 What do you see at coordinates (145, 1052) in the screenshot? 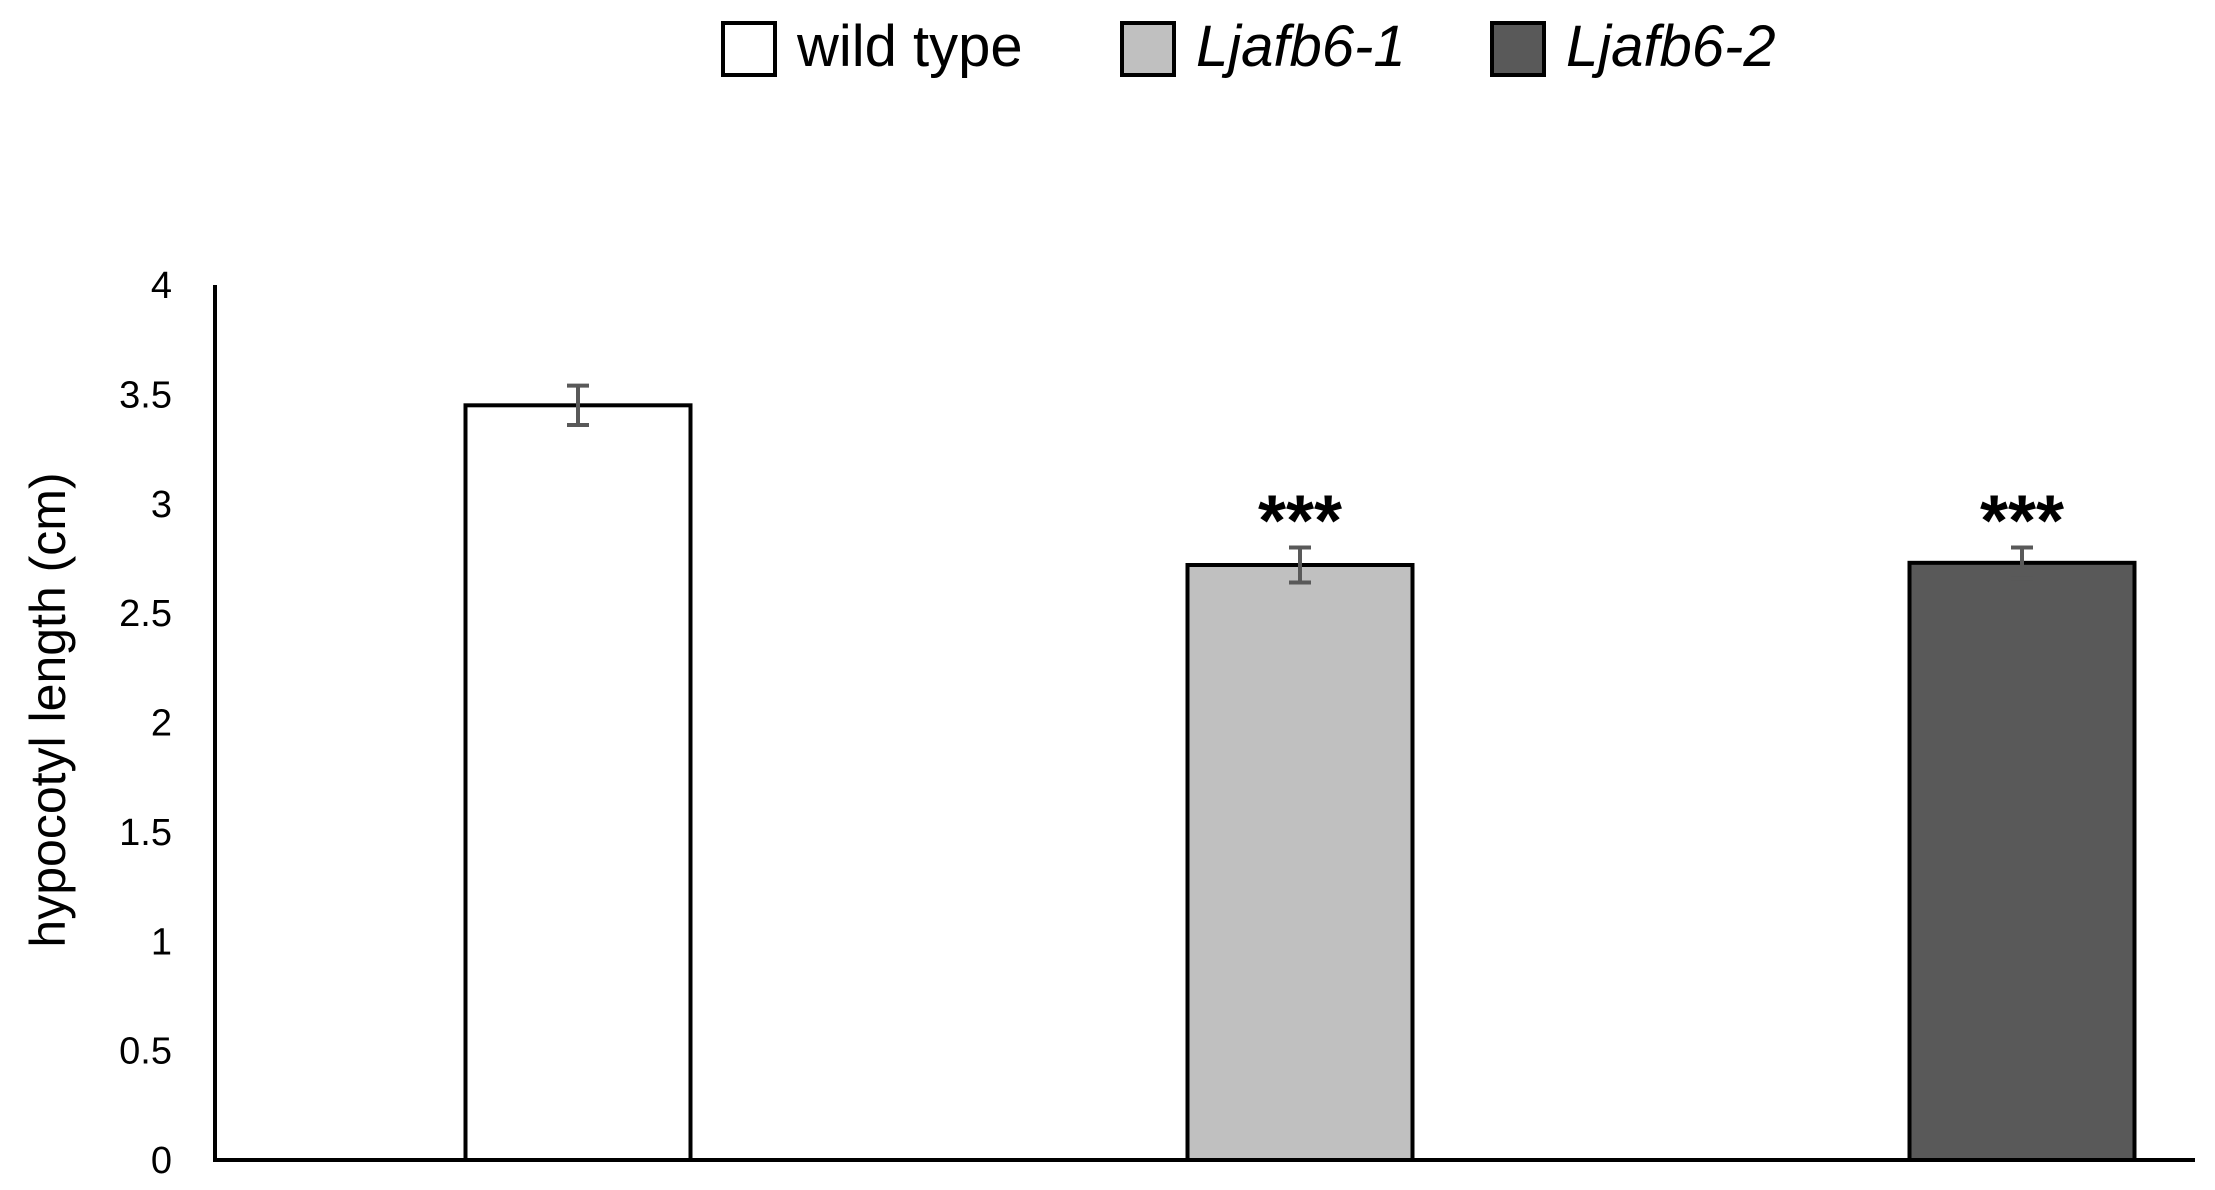
I see `y-tick-label: 0.5` at bounding box center [145, 1052].